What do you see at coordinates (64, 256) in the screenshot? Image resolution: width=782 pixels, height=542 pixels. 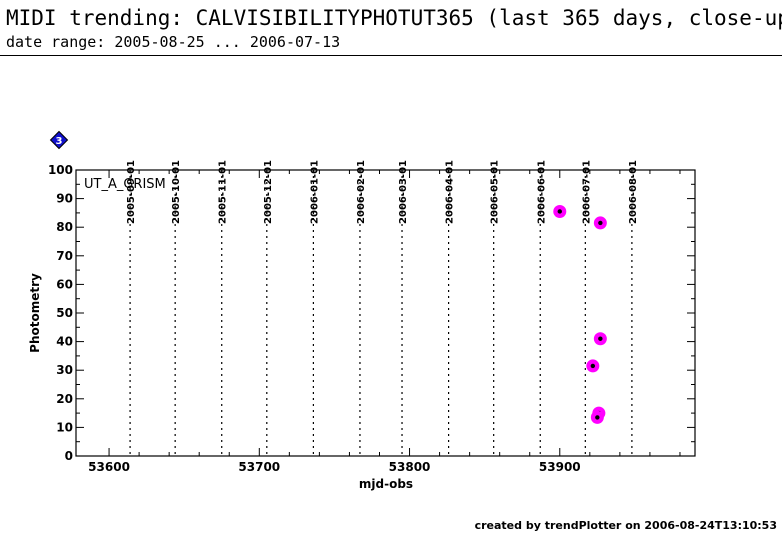 I see `y-tick-label: 70` at bounding box center [64, 256].